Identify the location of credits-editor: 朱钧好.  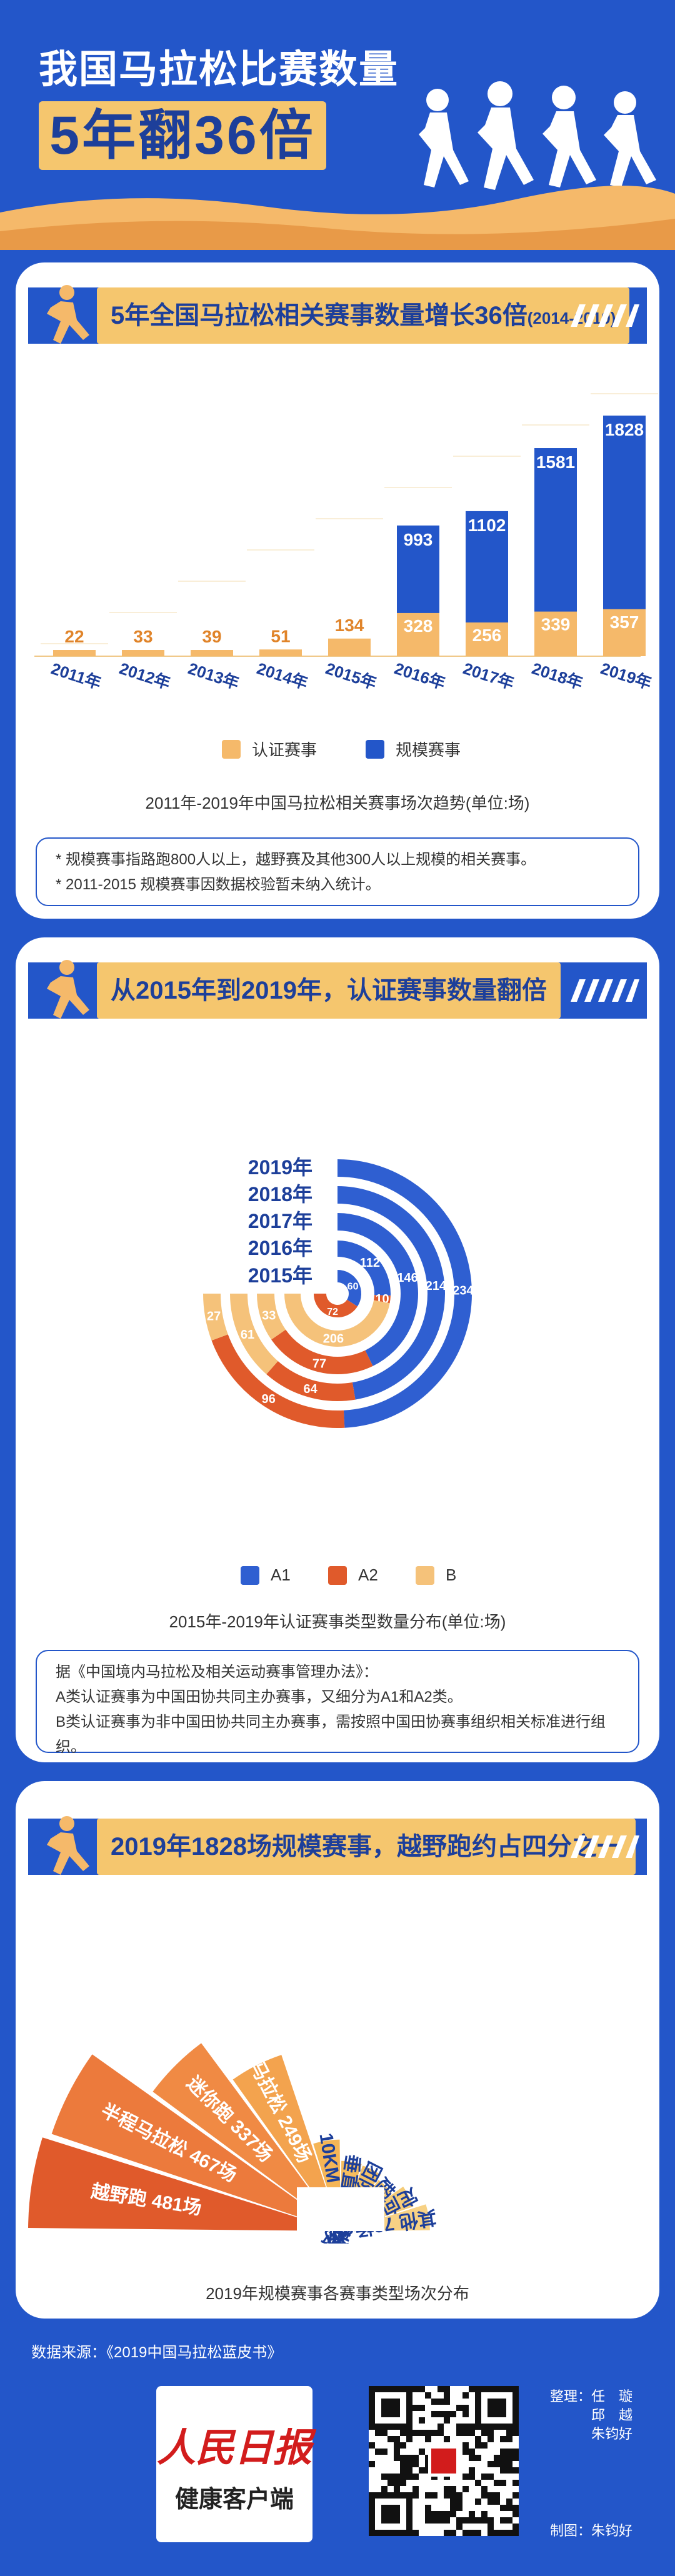
(612, 2434).